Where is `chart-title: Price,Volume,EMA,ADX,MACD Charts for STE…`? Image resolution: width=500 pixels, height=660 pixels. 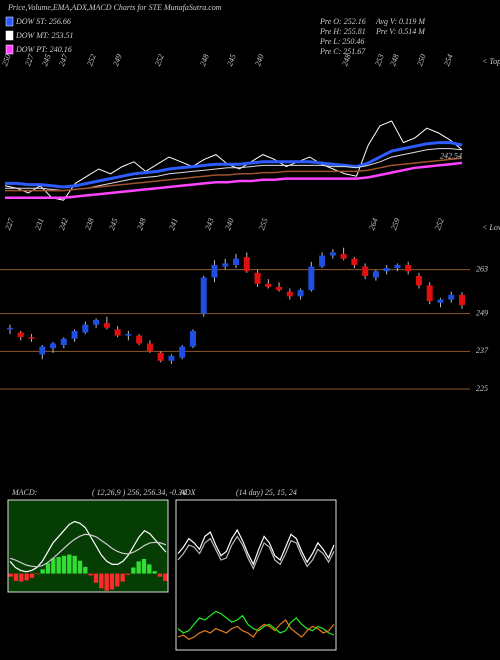
chart-title: Price,Volume,EMA,ADX,MACD Charts for STE… is located at coordinates (114, 7).